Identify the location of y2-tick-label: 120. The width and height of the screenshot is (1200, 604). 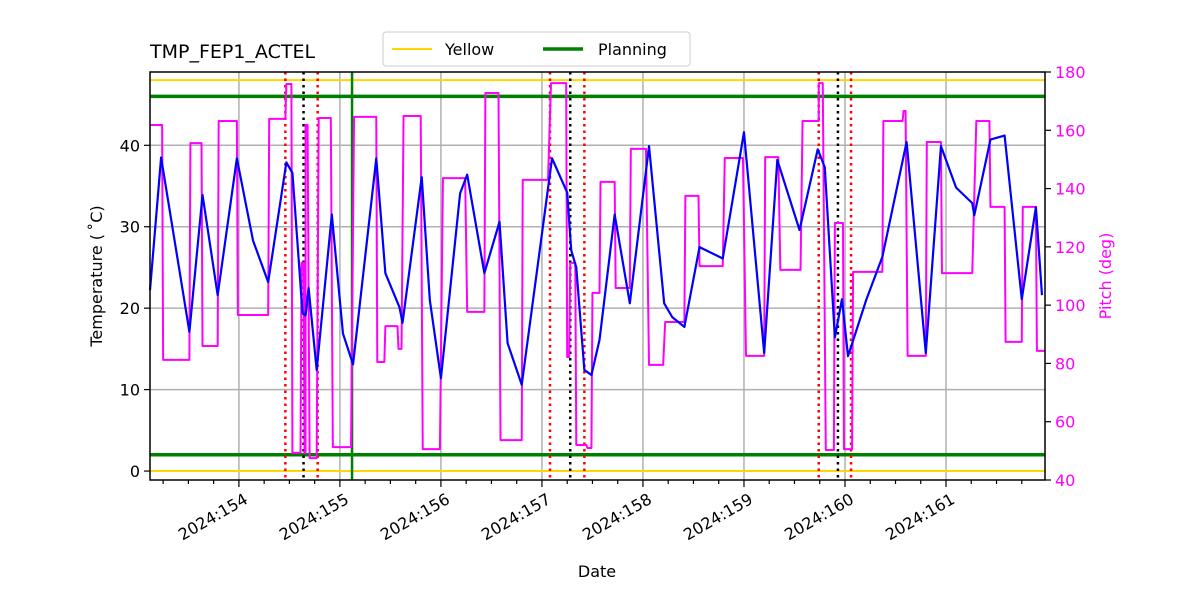
(1070, 247).